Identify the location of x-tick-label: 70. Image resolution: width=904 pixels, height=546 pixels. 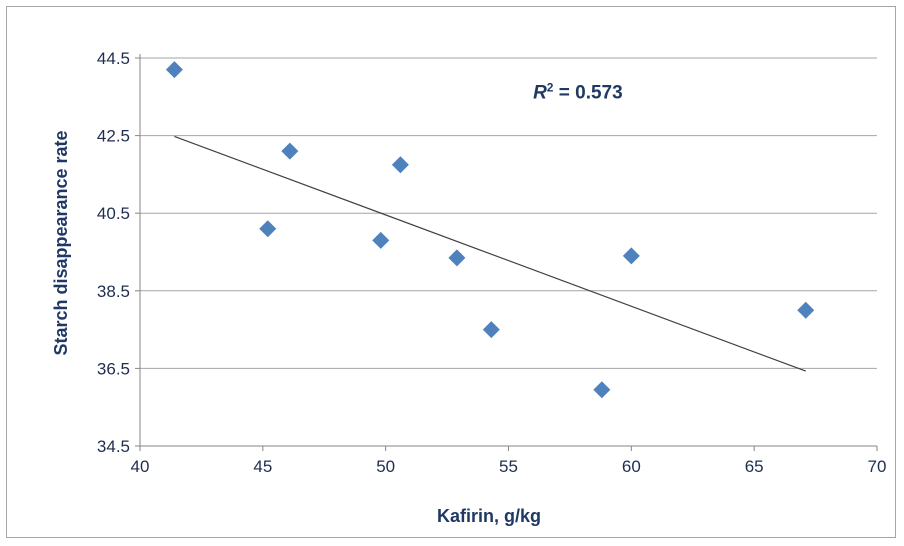
(877, 466).